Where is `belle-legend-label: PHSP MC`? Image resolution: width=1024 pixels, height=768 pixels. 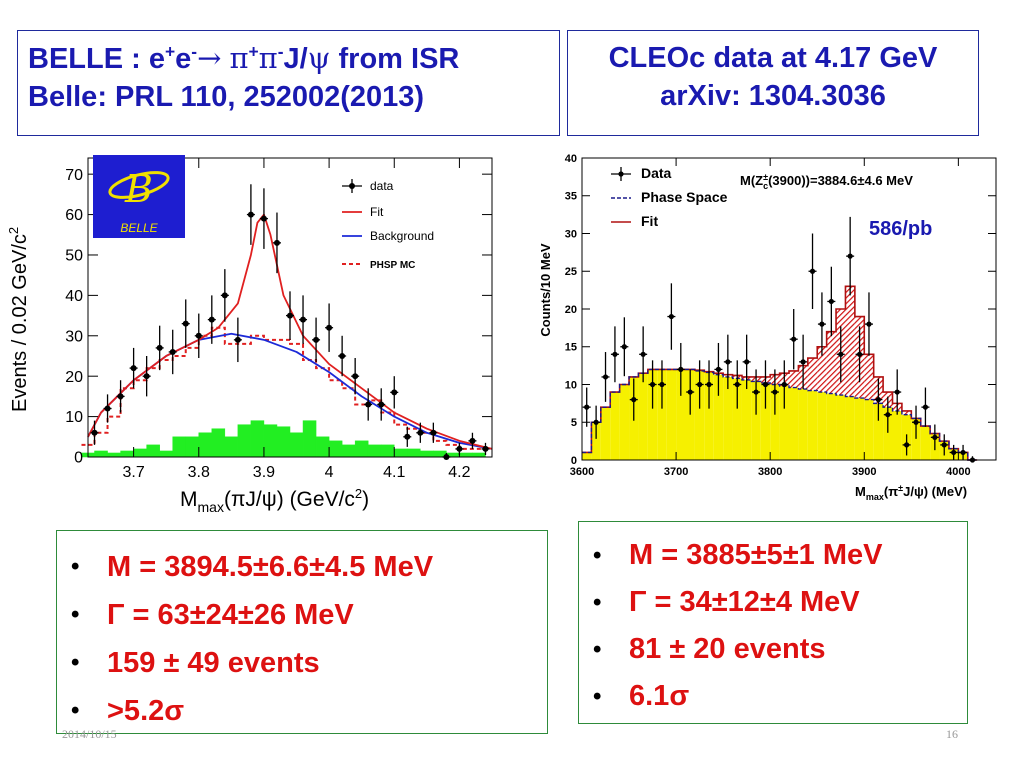
belle-legend-label: PHSP MC is located at coordinates (392, 265).